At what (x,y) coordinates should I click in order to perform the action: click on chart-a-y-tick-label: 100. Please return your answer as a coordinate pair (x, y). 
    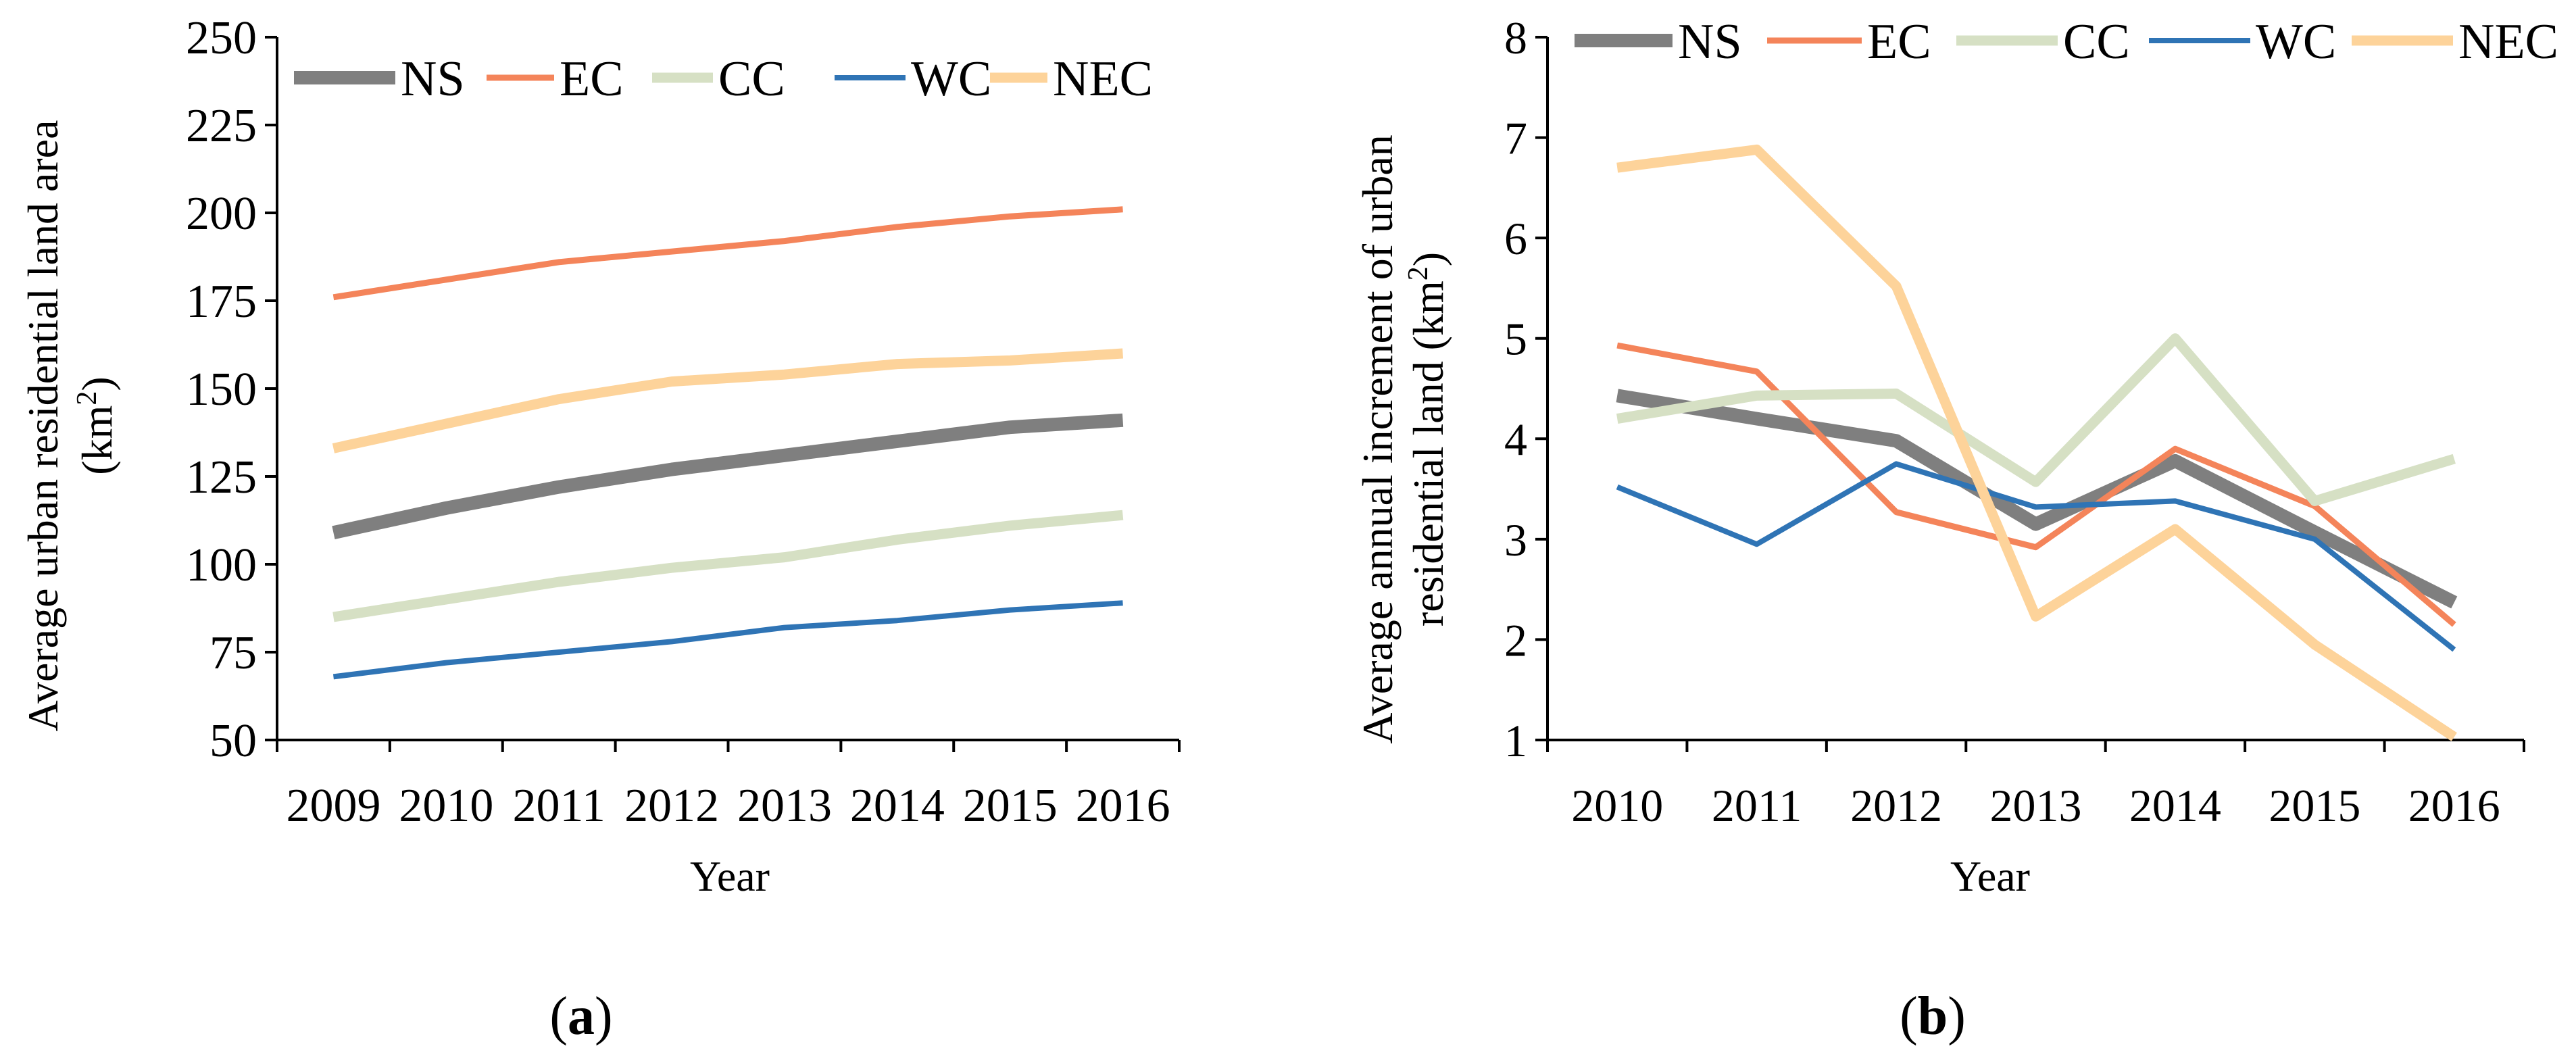
    Looking at the image, I should click on (222, 565).